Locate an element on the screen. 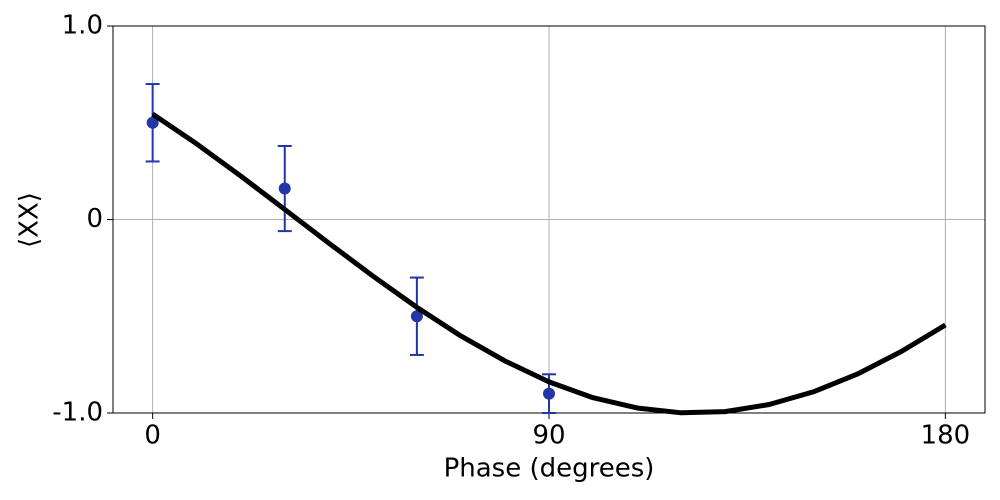 Image resolution: width=1000 pixels, height=500 pixels. y-tick-label: -1.0 is located at coordinates (77, 413).